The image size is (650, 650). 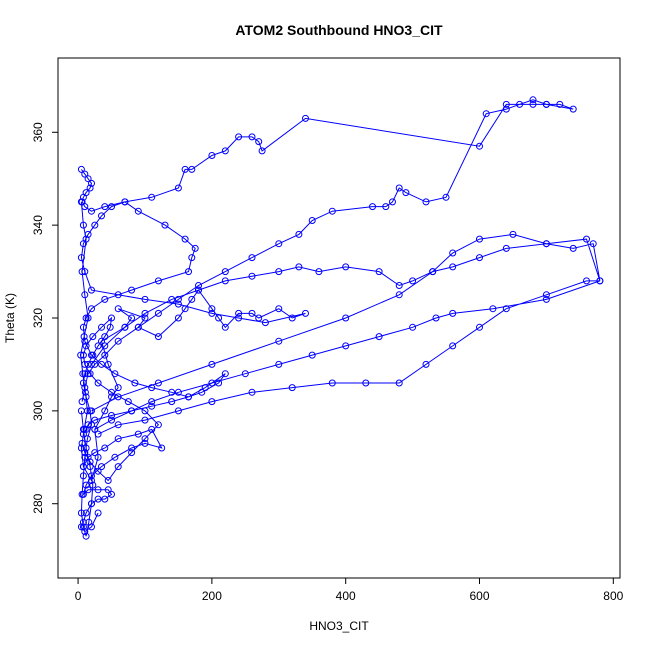 I want to click on y-tick-label: 300, so click(x=38, y=411).